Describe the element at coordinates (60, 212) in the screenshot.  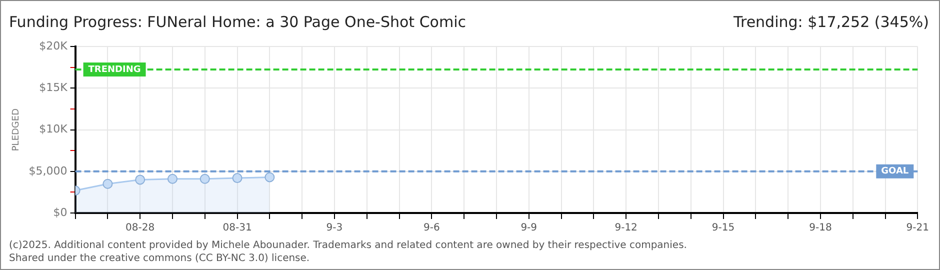
I see `y-tick-label: $0` at that location.